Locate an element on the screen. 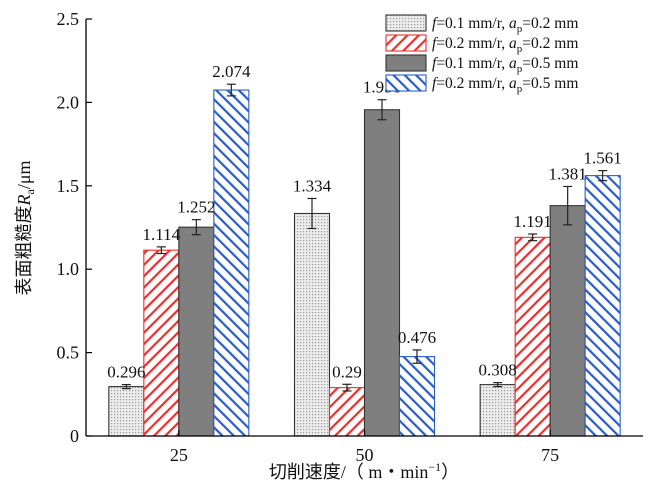  y-tick-label: 2.0 is located at coordinates (68, 102).